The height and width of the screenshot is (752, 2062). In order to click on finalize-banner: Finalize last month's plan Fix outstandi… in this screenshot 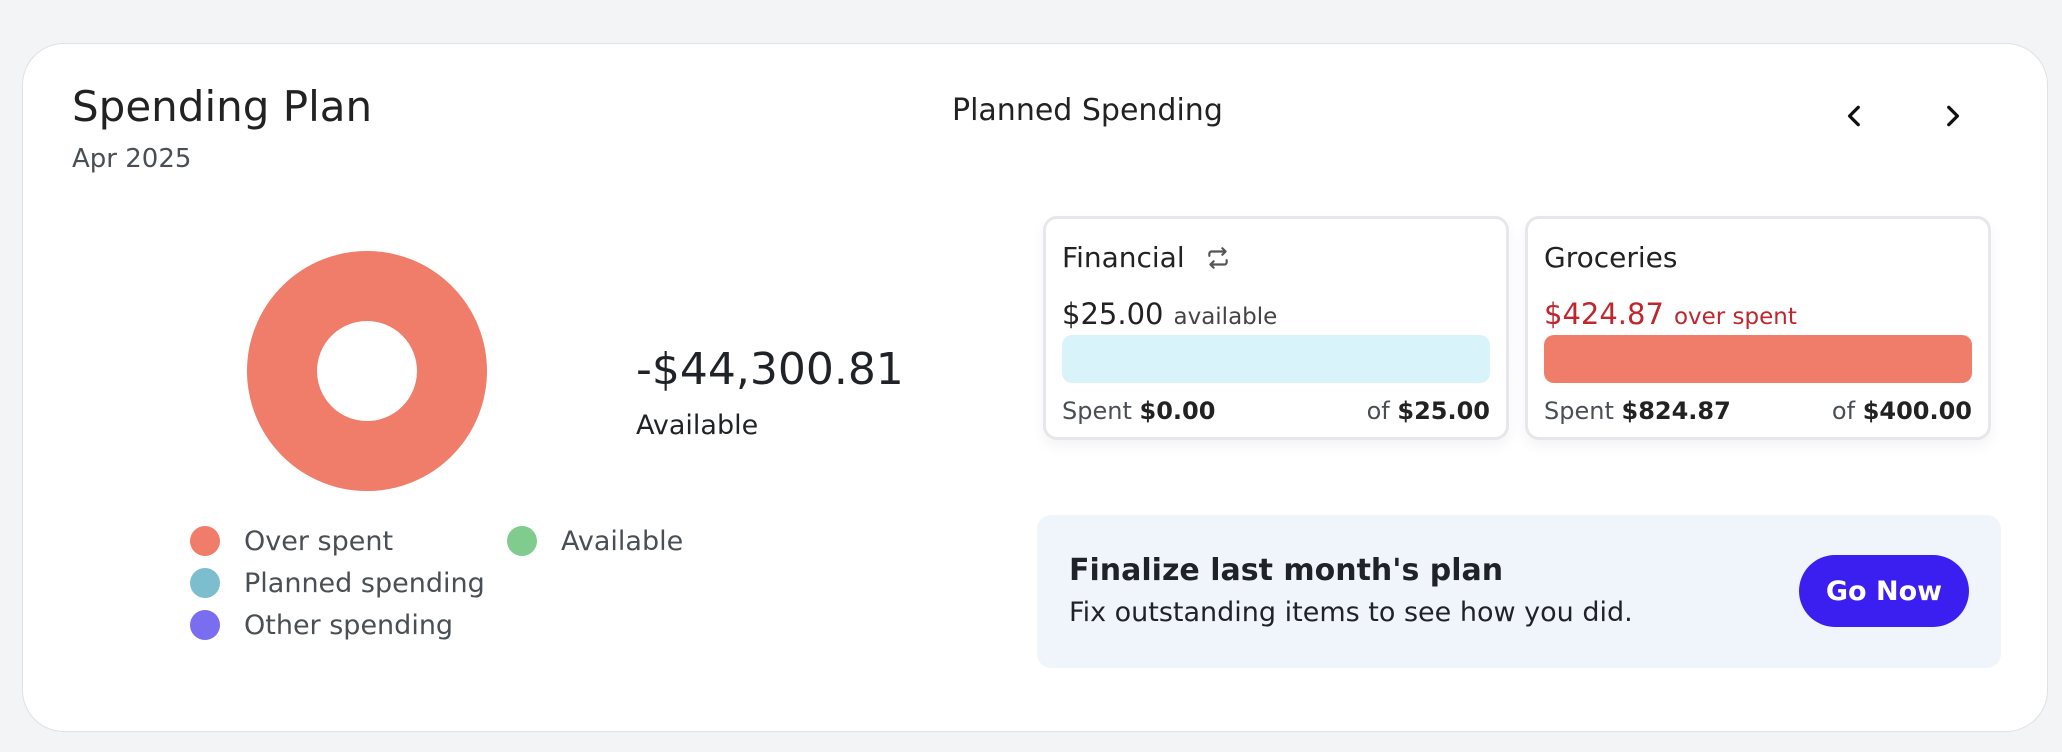, I will do `click(1519, 591)`.